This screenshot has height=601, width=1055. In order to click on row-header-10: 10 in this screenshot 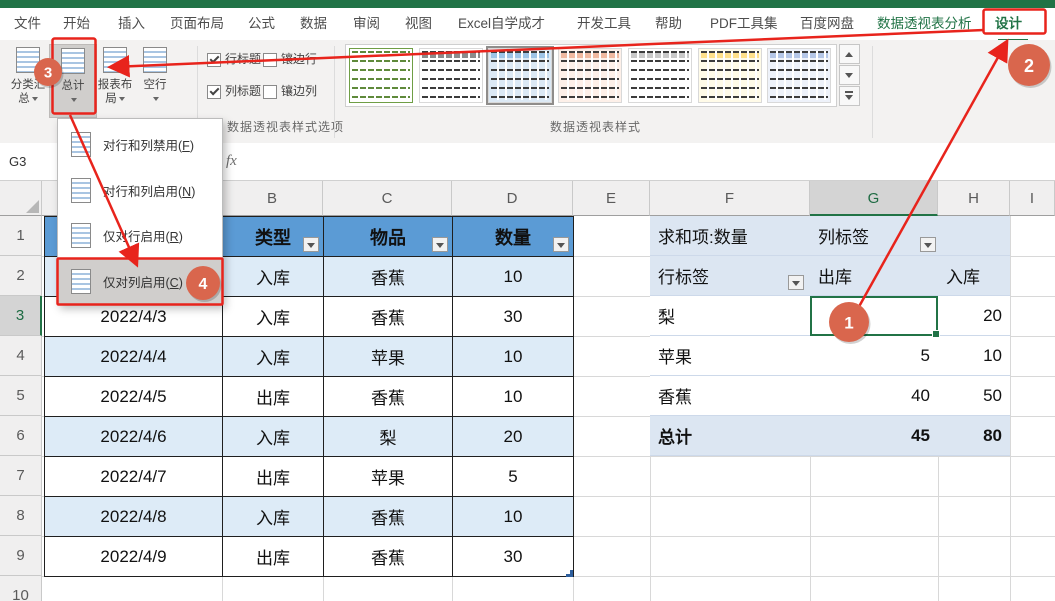, I will do `click(21, 588)`.